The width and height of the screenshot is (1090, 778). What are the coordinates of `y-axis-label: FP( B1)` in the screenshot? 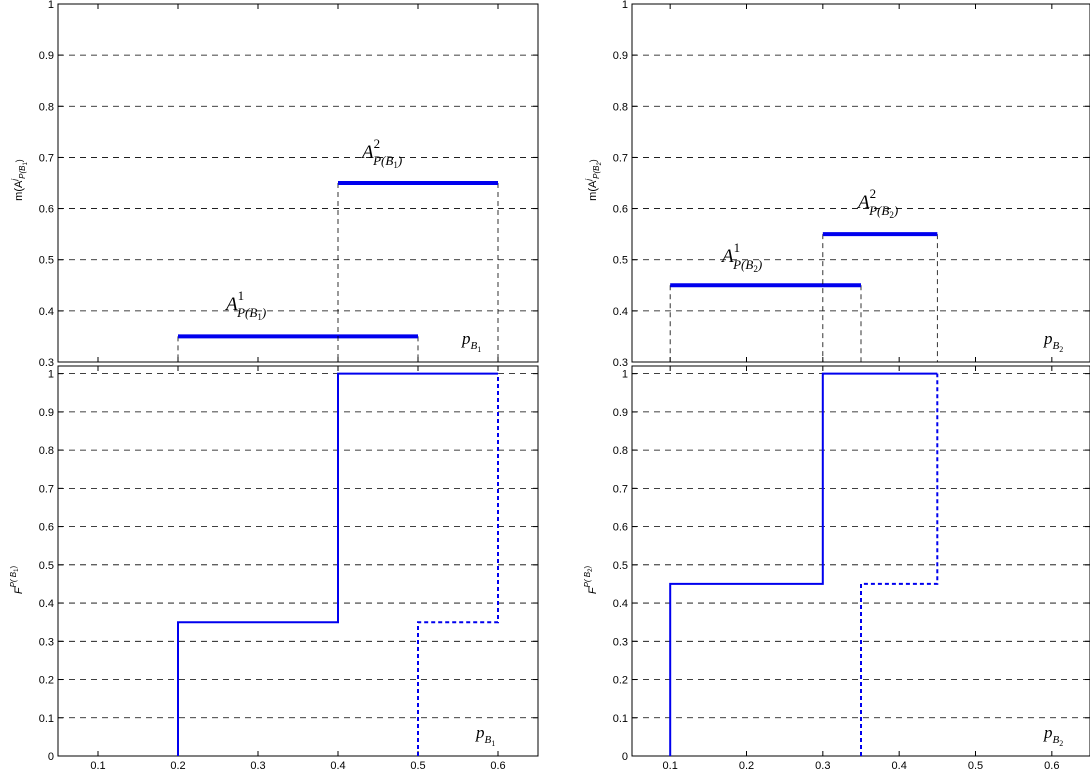 It's located at (17, 580).